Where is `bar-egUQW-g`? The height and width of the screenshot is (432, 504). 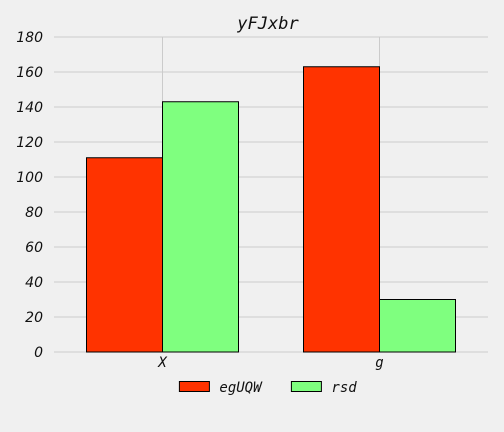
bar-egUQW-g is located at coordinates (341, 209).